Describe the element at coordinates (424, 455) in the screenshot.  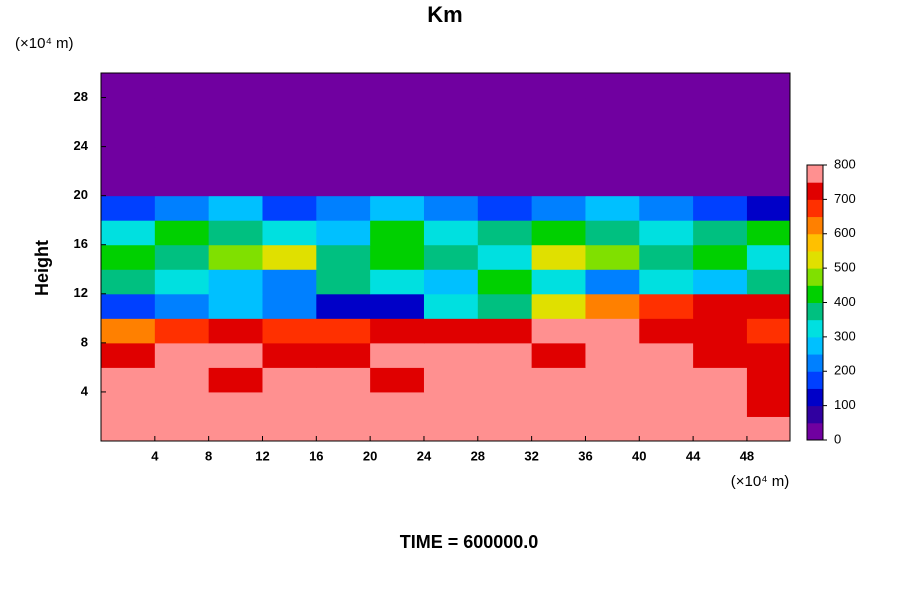
I see `x-tick-label: 24` at that location.